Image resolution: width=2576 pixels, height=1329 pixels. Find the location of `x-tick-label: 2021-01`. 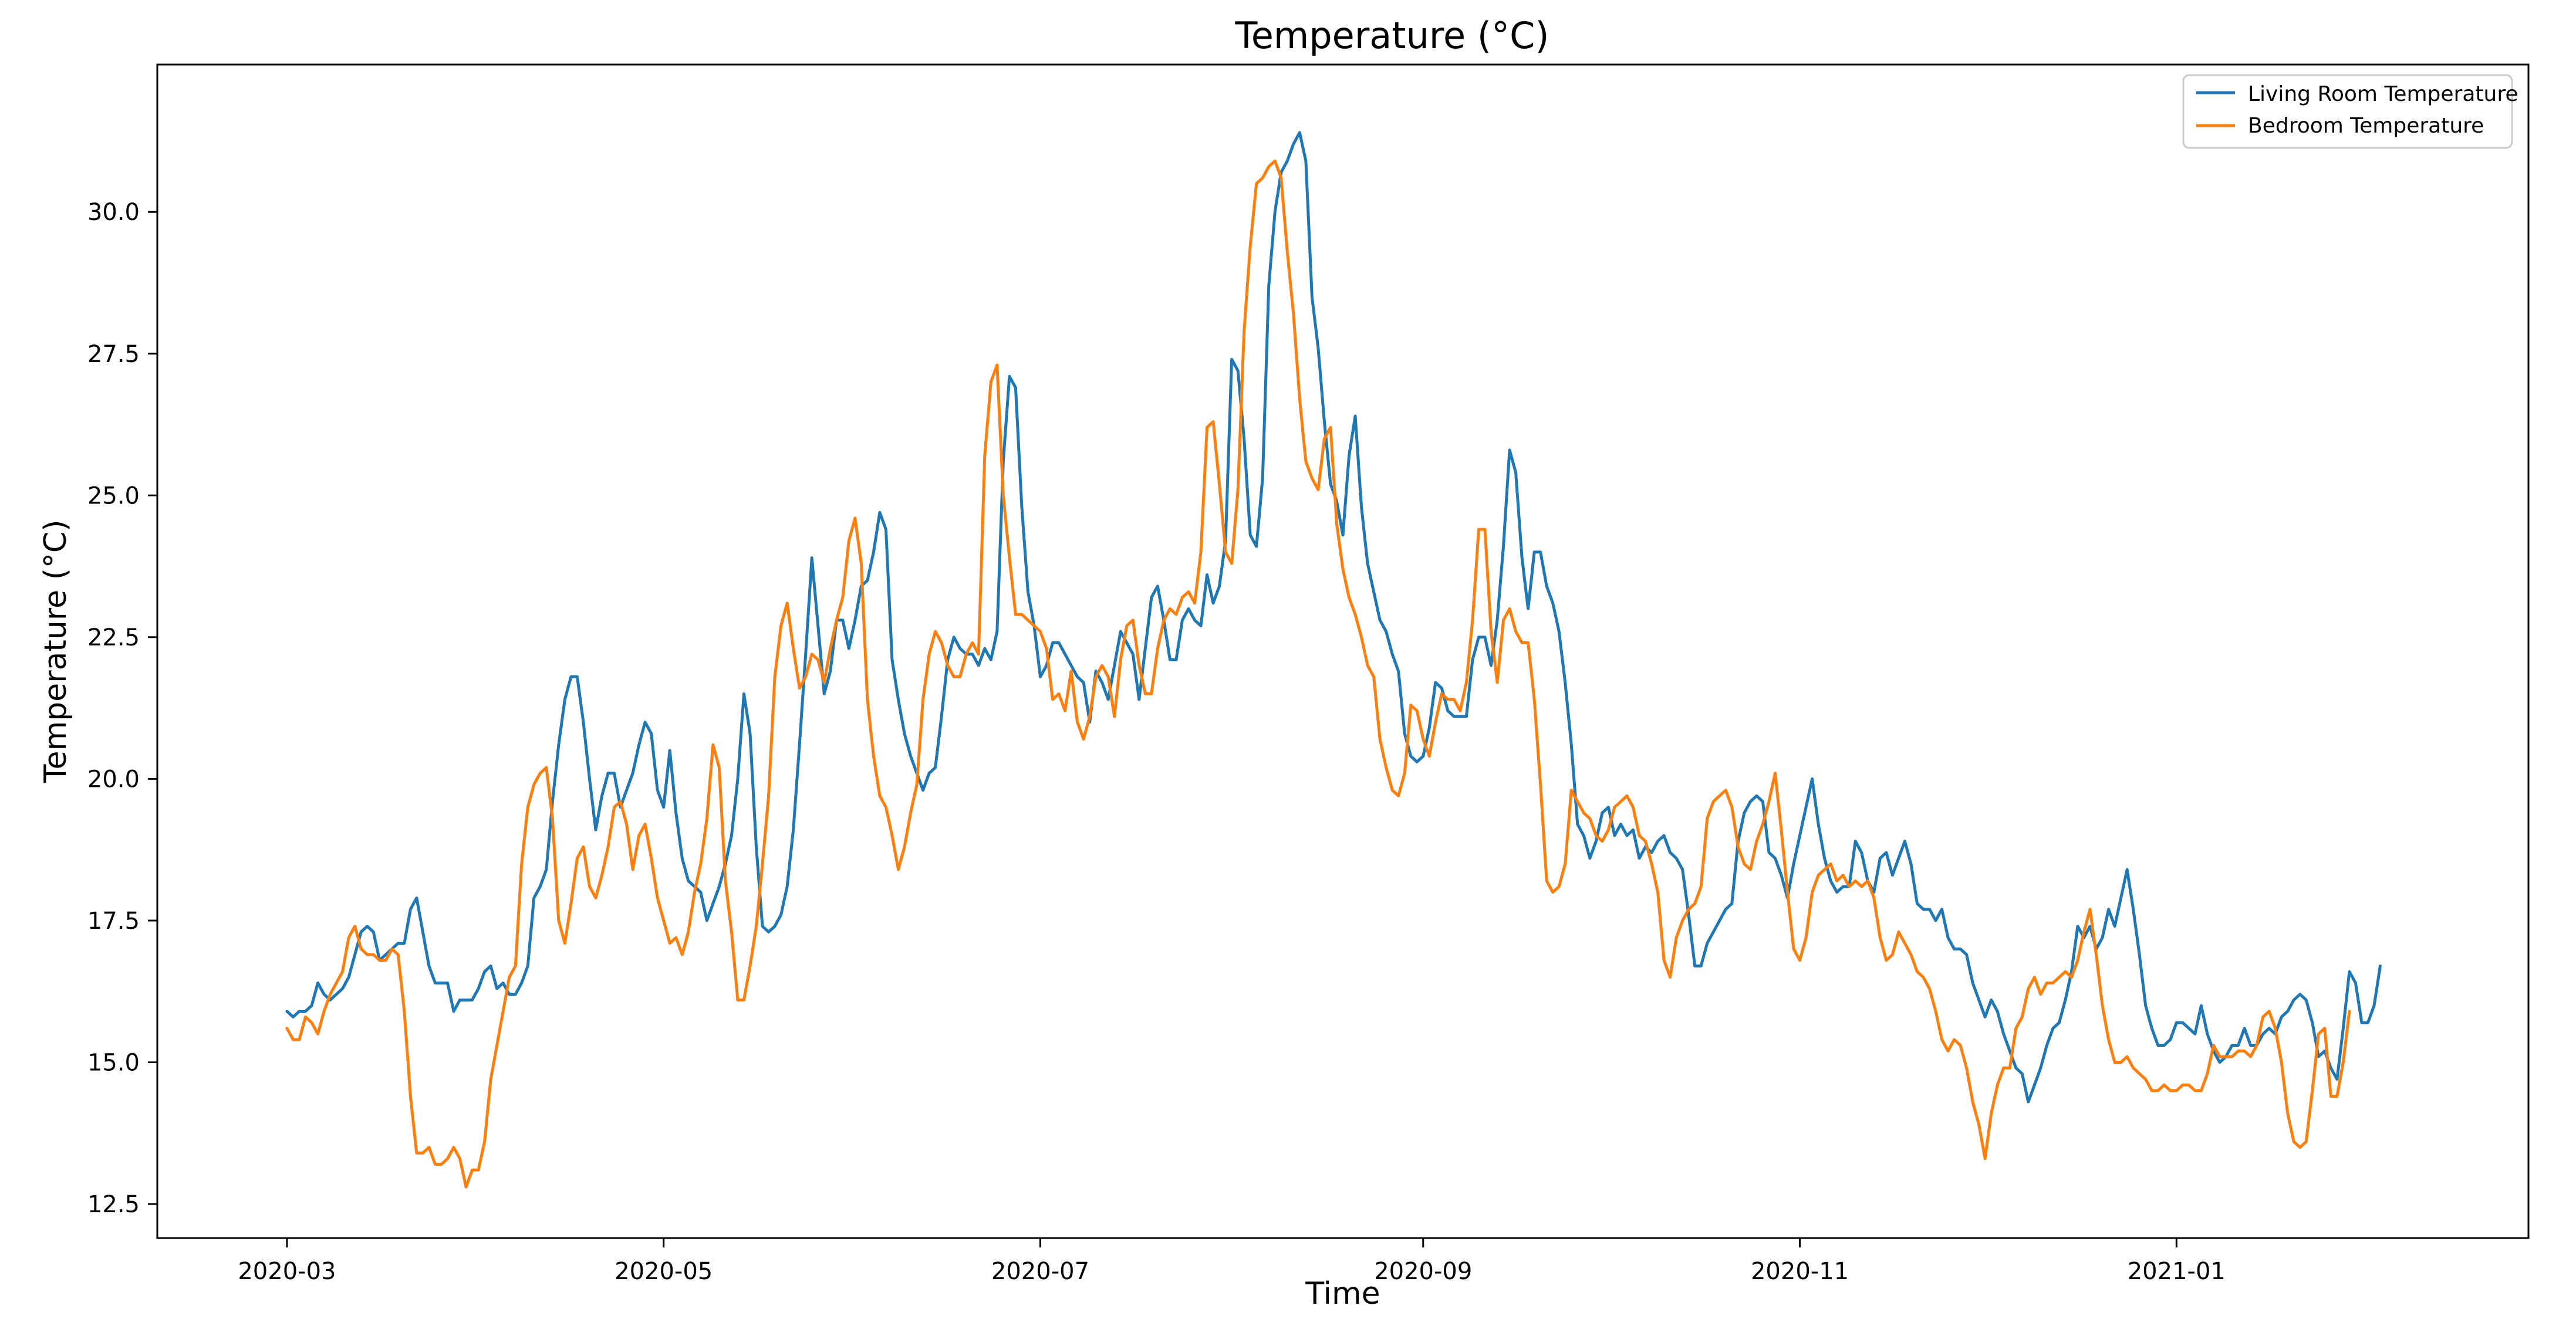

x-tick-label: 2021-01 is located at coordinates (2177, 1271).